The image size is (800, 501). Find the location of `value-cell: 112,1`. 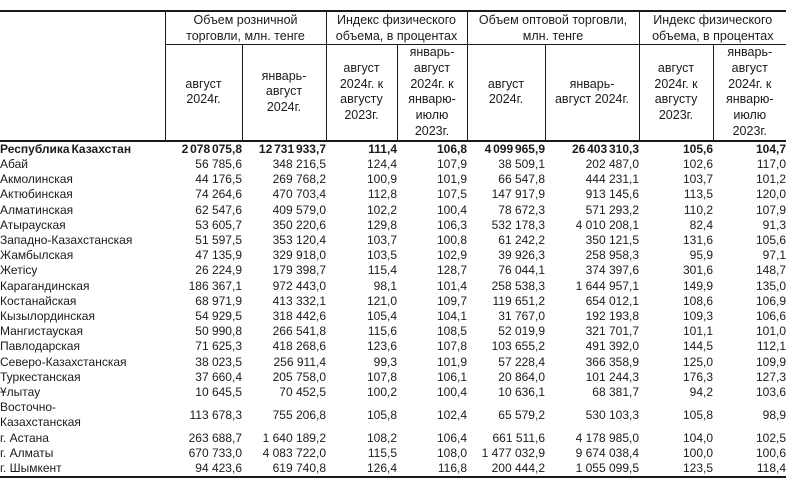

value-cell: 112,1 is located at coordinates (771, 346).